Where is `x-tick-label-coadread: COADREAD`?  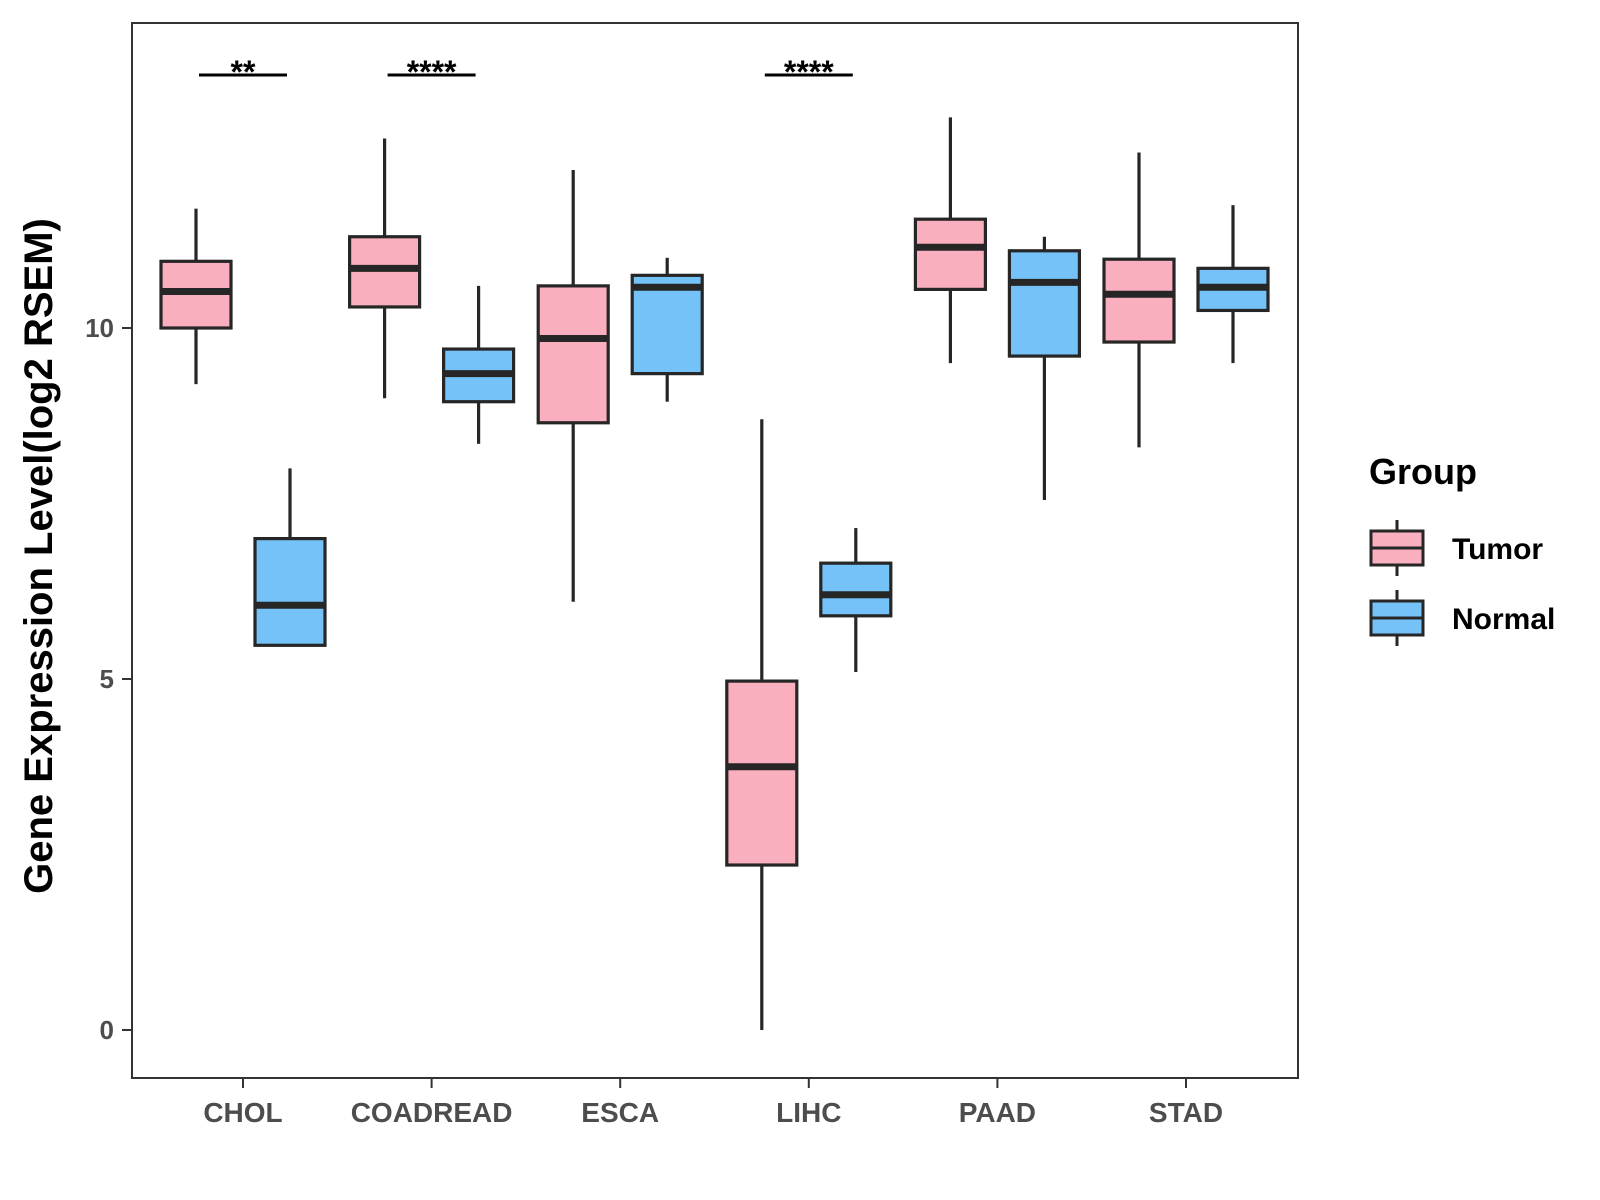 x-tick-label-coadread: COADREAD is located at coordinates (432, 1112).